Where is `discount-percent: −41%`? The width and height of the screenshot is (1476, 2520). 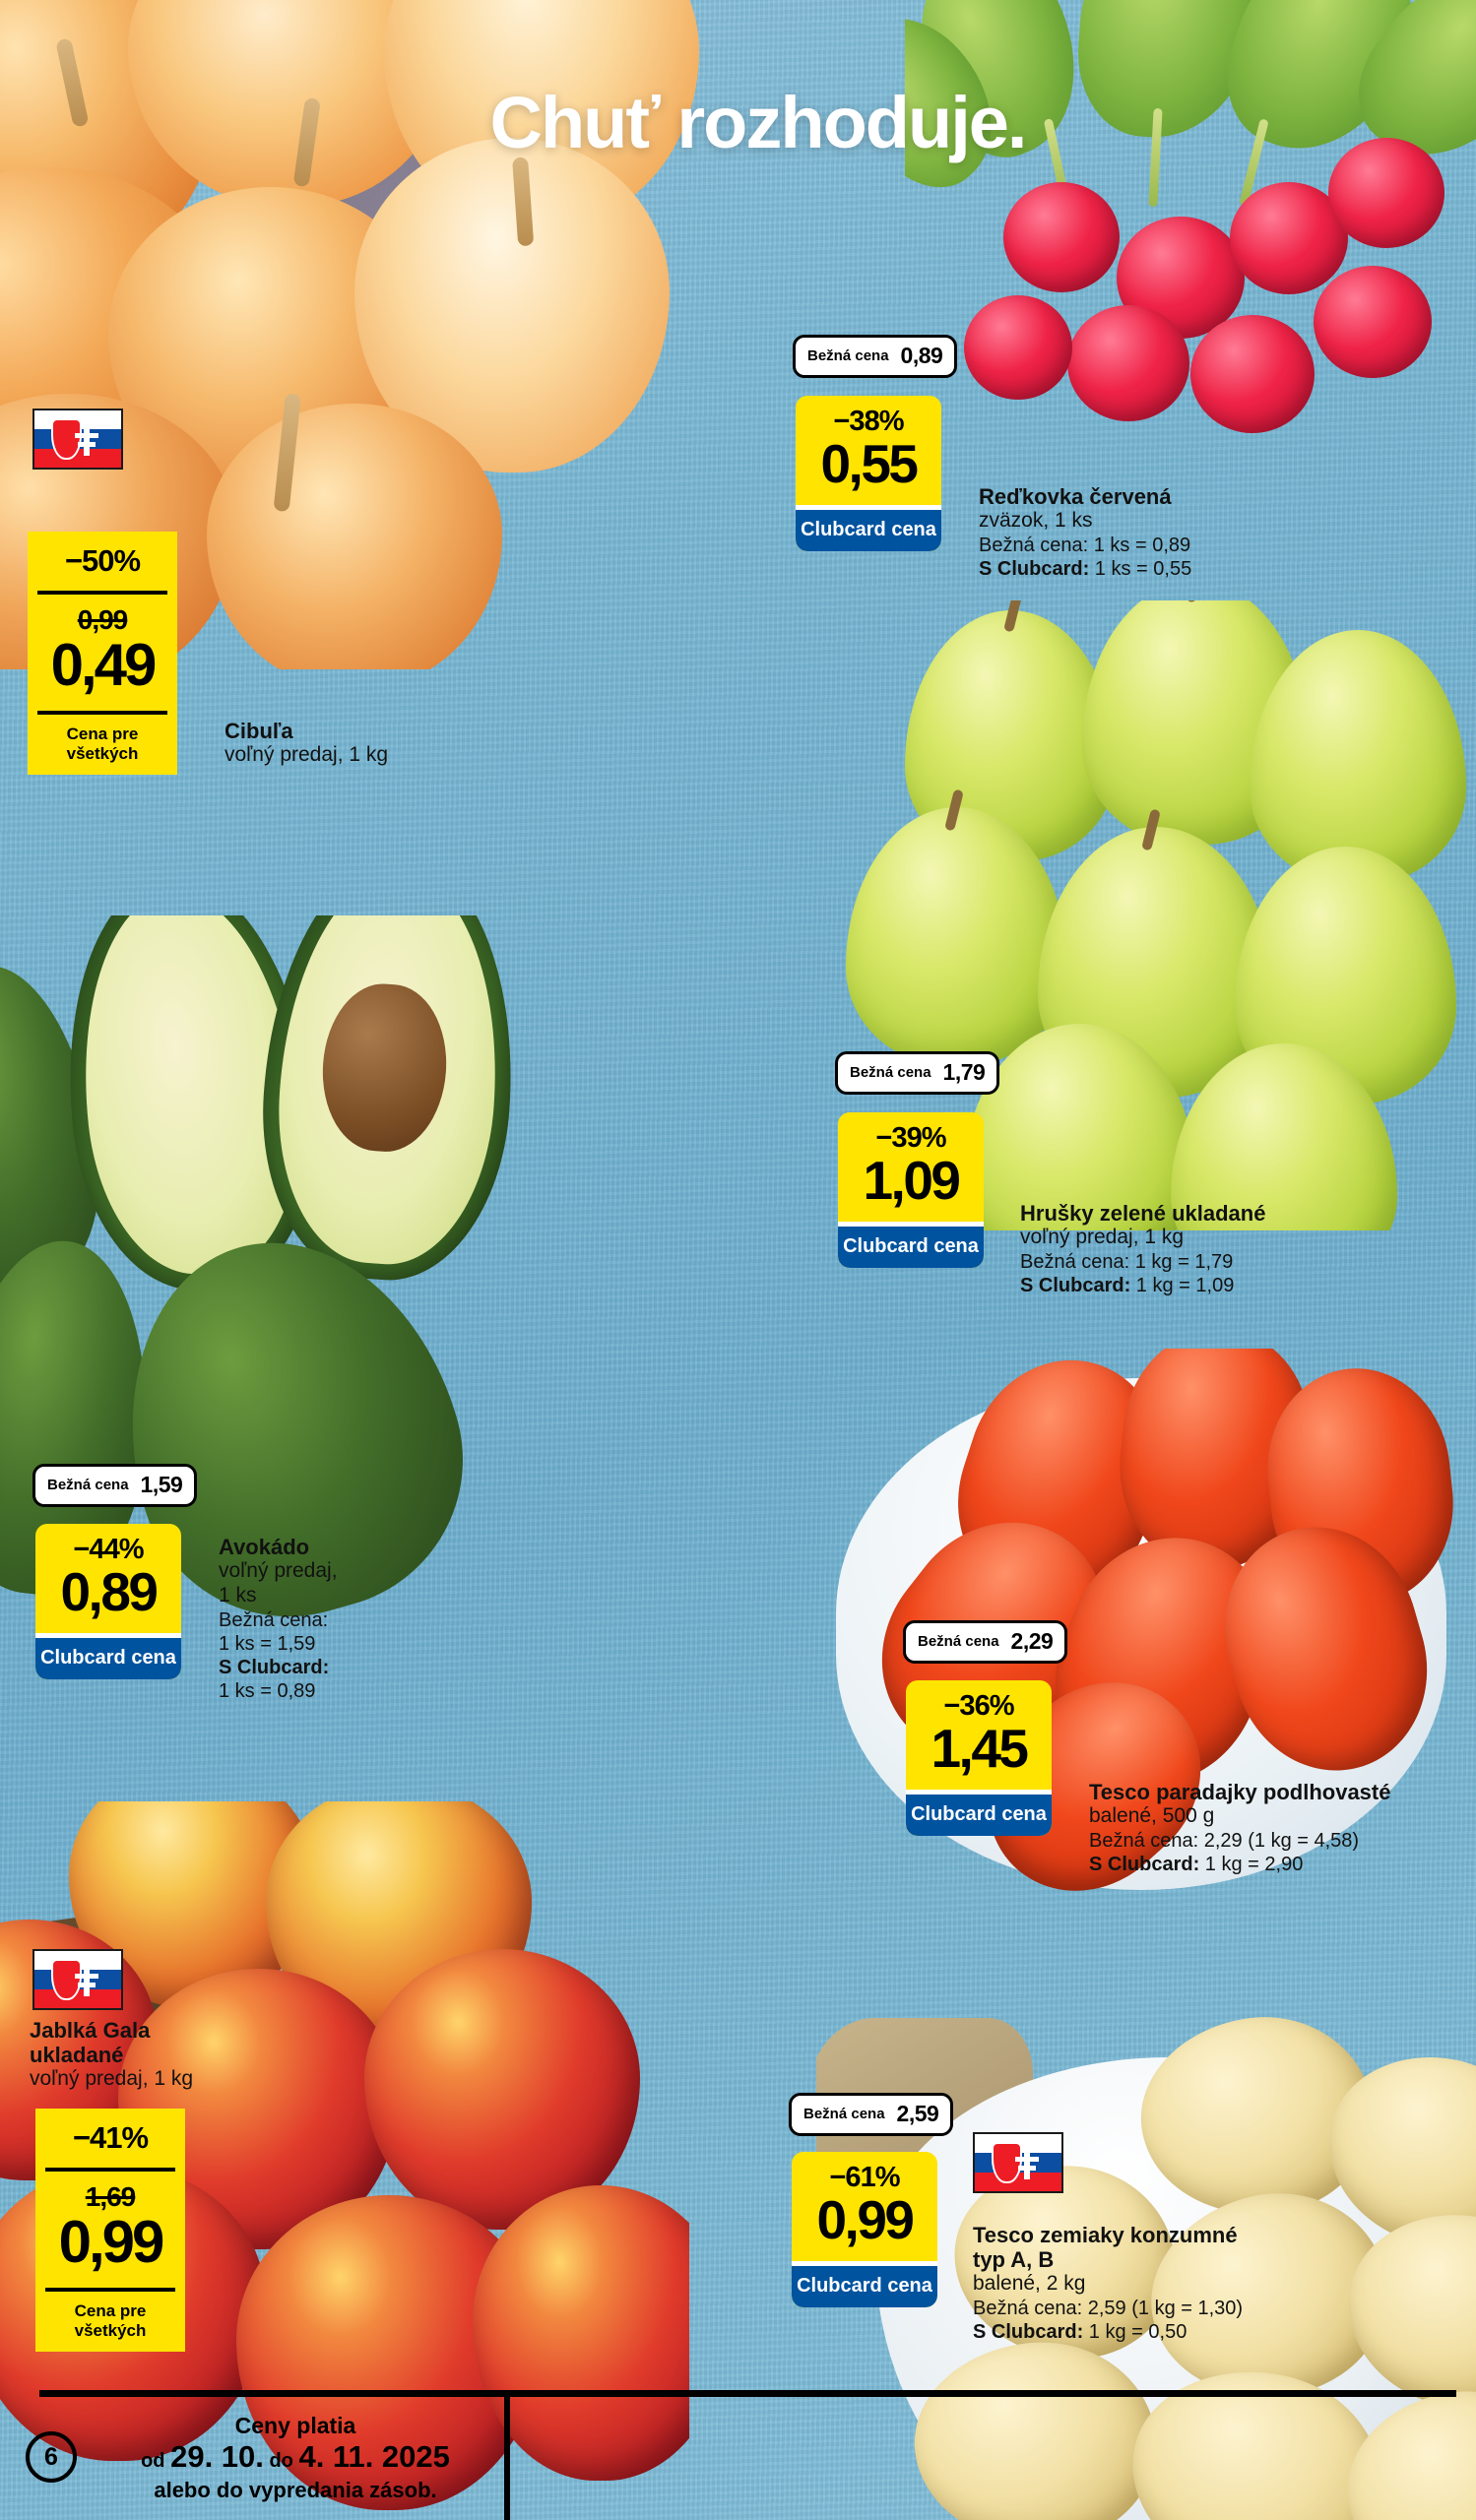 discount-percent: −41% is located at coordinates (110, 2137).